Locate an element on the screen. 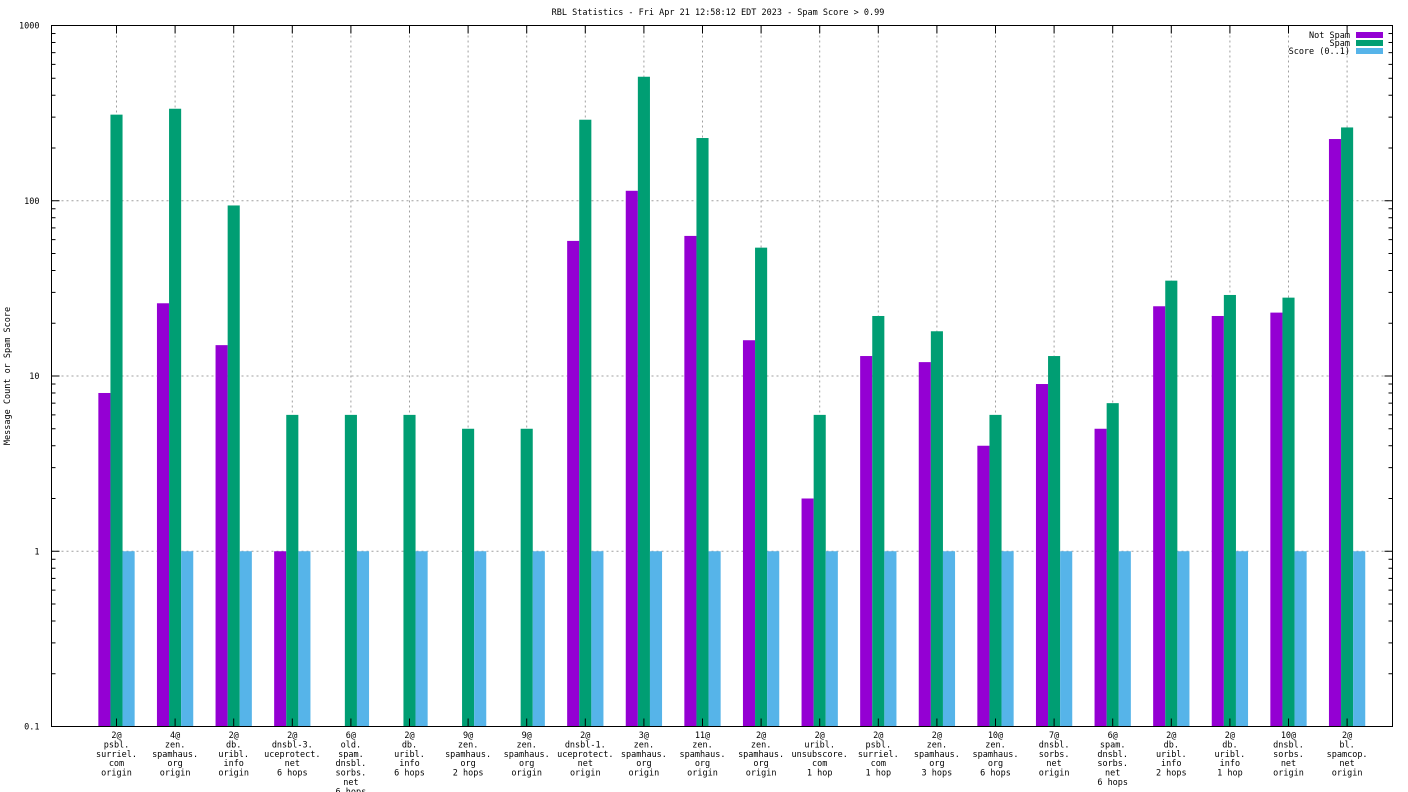 The width and height of the screenshot is (1408, 792). x-tick-label: 2@ db. uribl. info 6 hops is located at coordinates (409, 755).